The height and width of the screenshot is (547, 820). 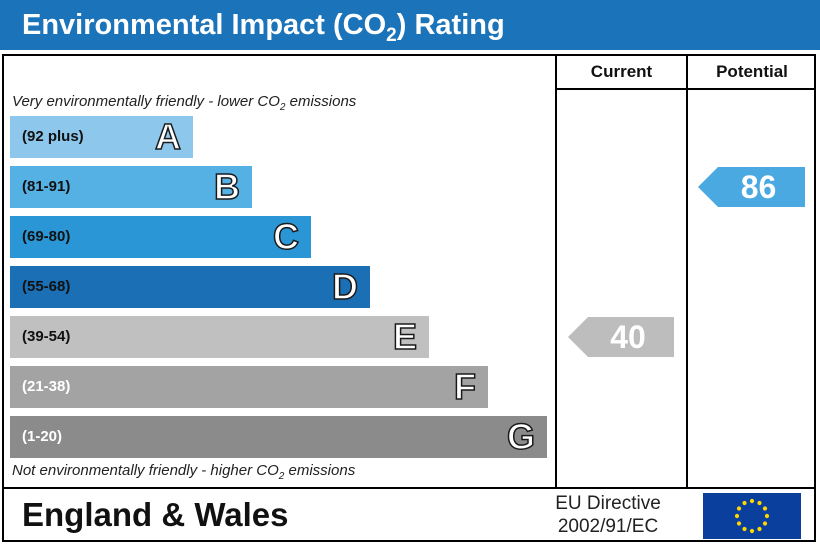 I want to click on band-range-label: (69-80), so click(x=46, y=236).